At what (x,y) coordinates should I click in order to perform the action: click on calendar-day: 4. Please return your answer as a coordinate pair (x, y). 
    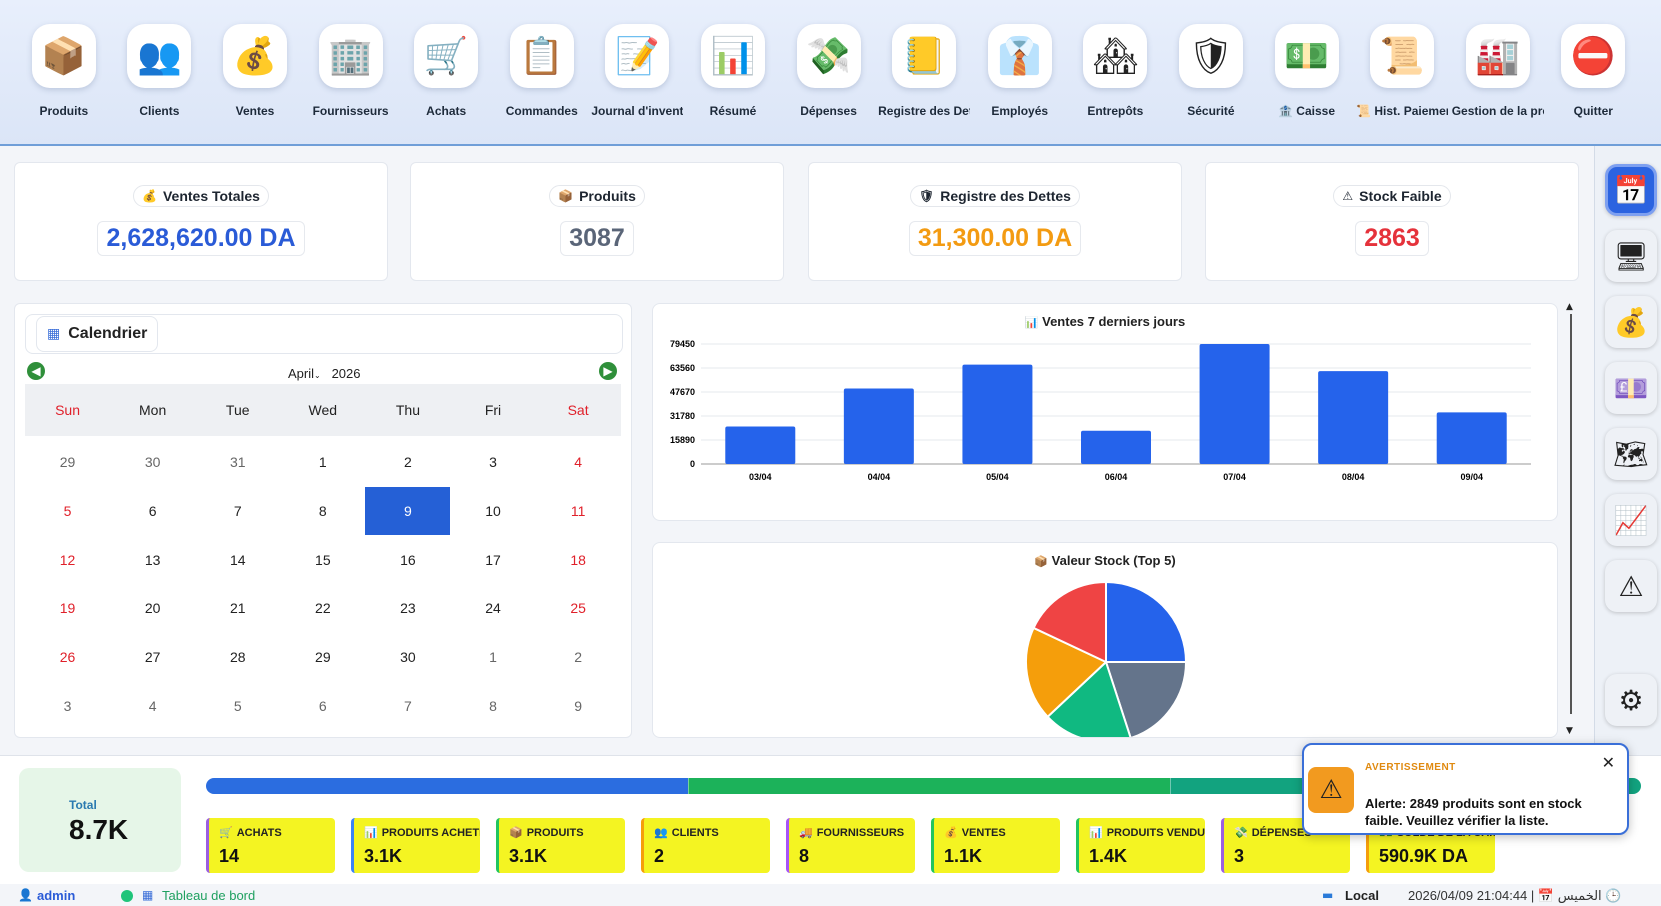
    Looking at the image, I should click on (578, 462).